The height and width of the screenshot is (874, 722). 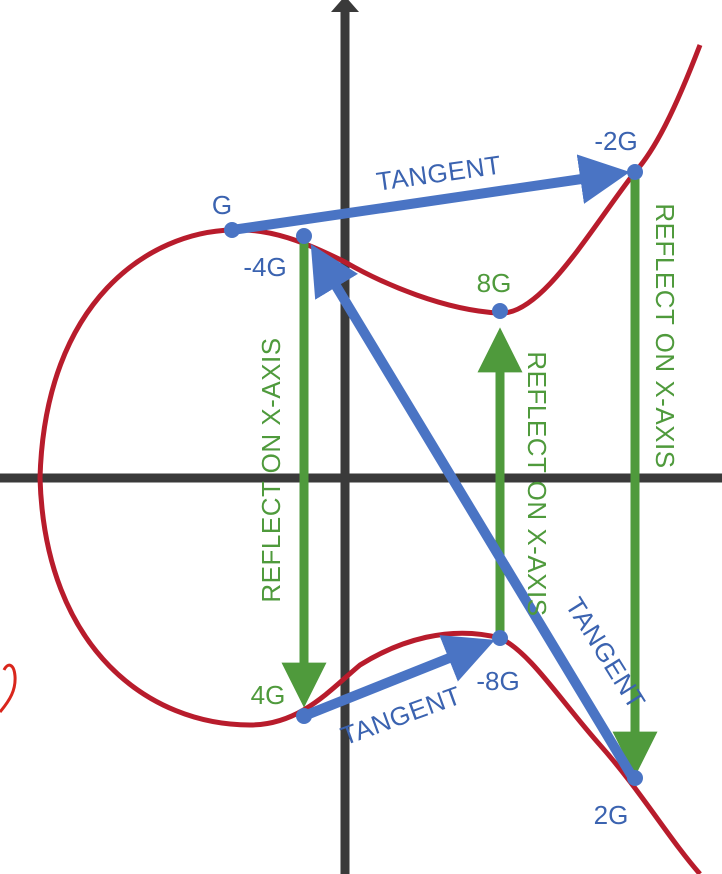 What do you see at coordinates (268, 695) in the screenshot?
I see `label-4G: 4G` at bounding box center [268, 695].